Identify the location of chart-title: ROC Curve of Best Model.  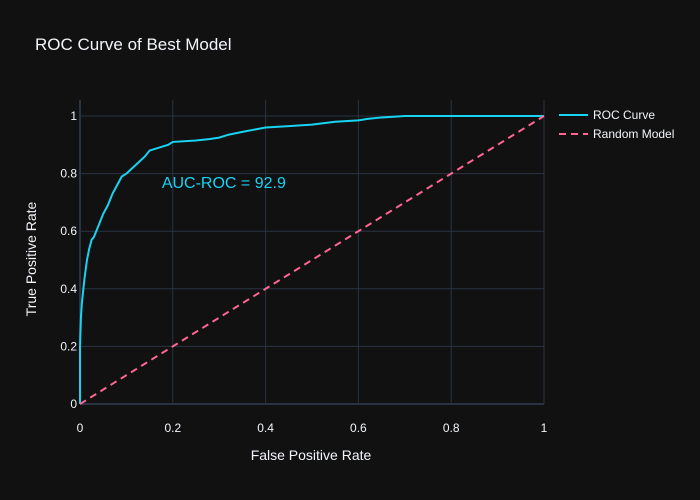
(133, 44).